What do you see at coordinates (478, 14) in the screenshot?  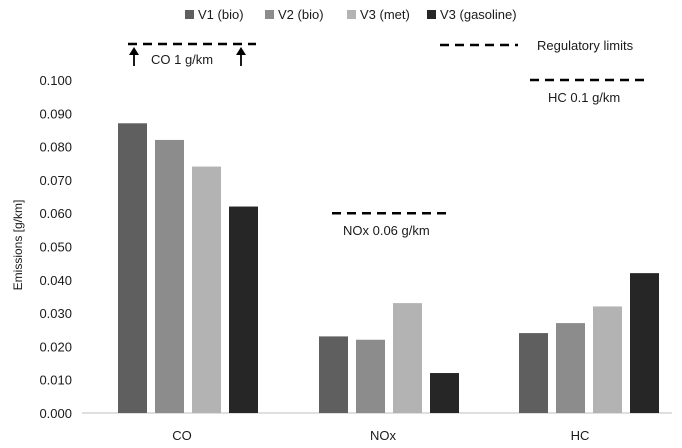 I see `legend-label-v3-gasoline: V3 (gasoline)` at bounding box center [478, 14].